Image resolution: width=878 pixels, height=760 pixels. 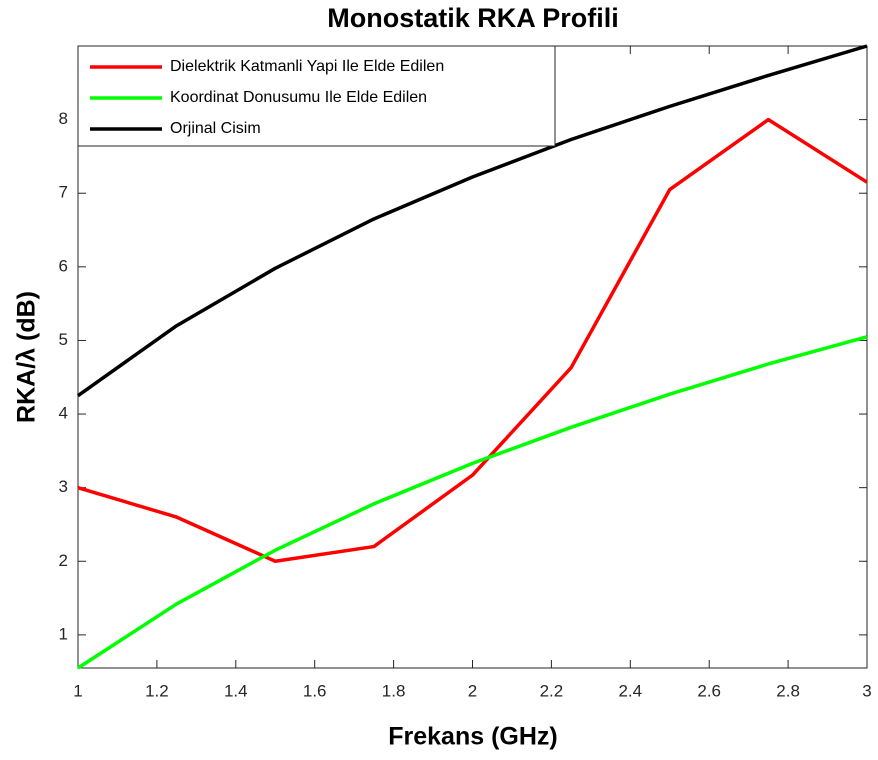 What do you see at coordinates (63, 413) in the screenshot?
I see `y-tick-label: 4` at bounding box center [63, 413].